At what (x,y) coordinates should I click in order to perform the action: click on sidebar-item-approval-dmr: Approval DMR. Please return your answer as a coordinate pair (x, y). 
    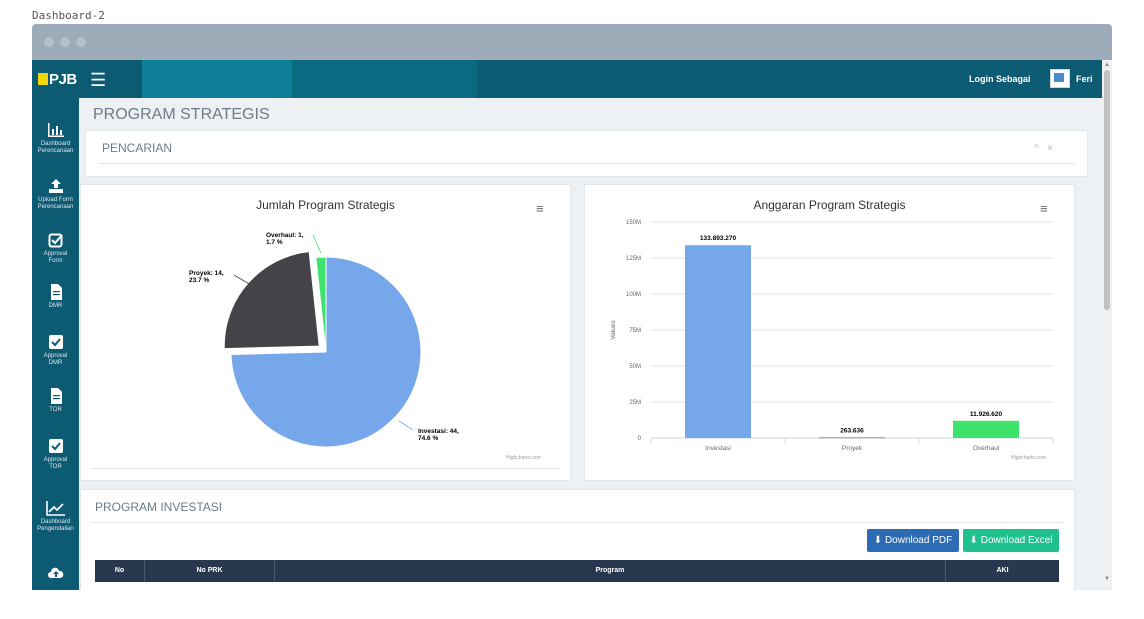
    Looking at the image, I should click on (55, 350).